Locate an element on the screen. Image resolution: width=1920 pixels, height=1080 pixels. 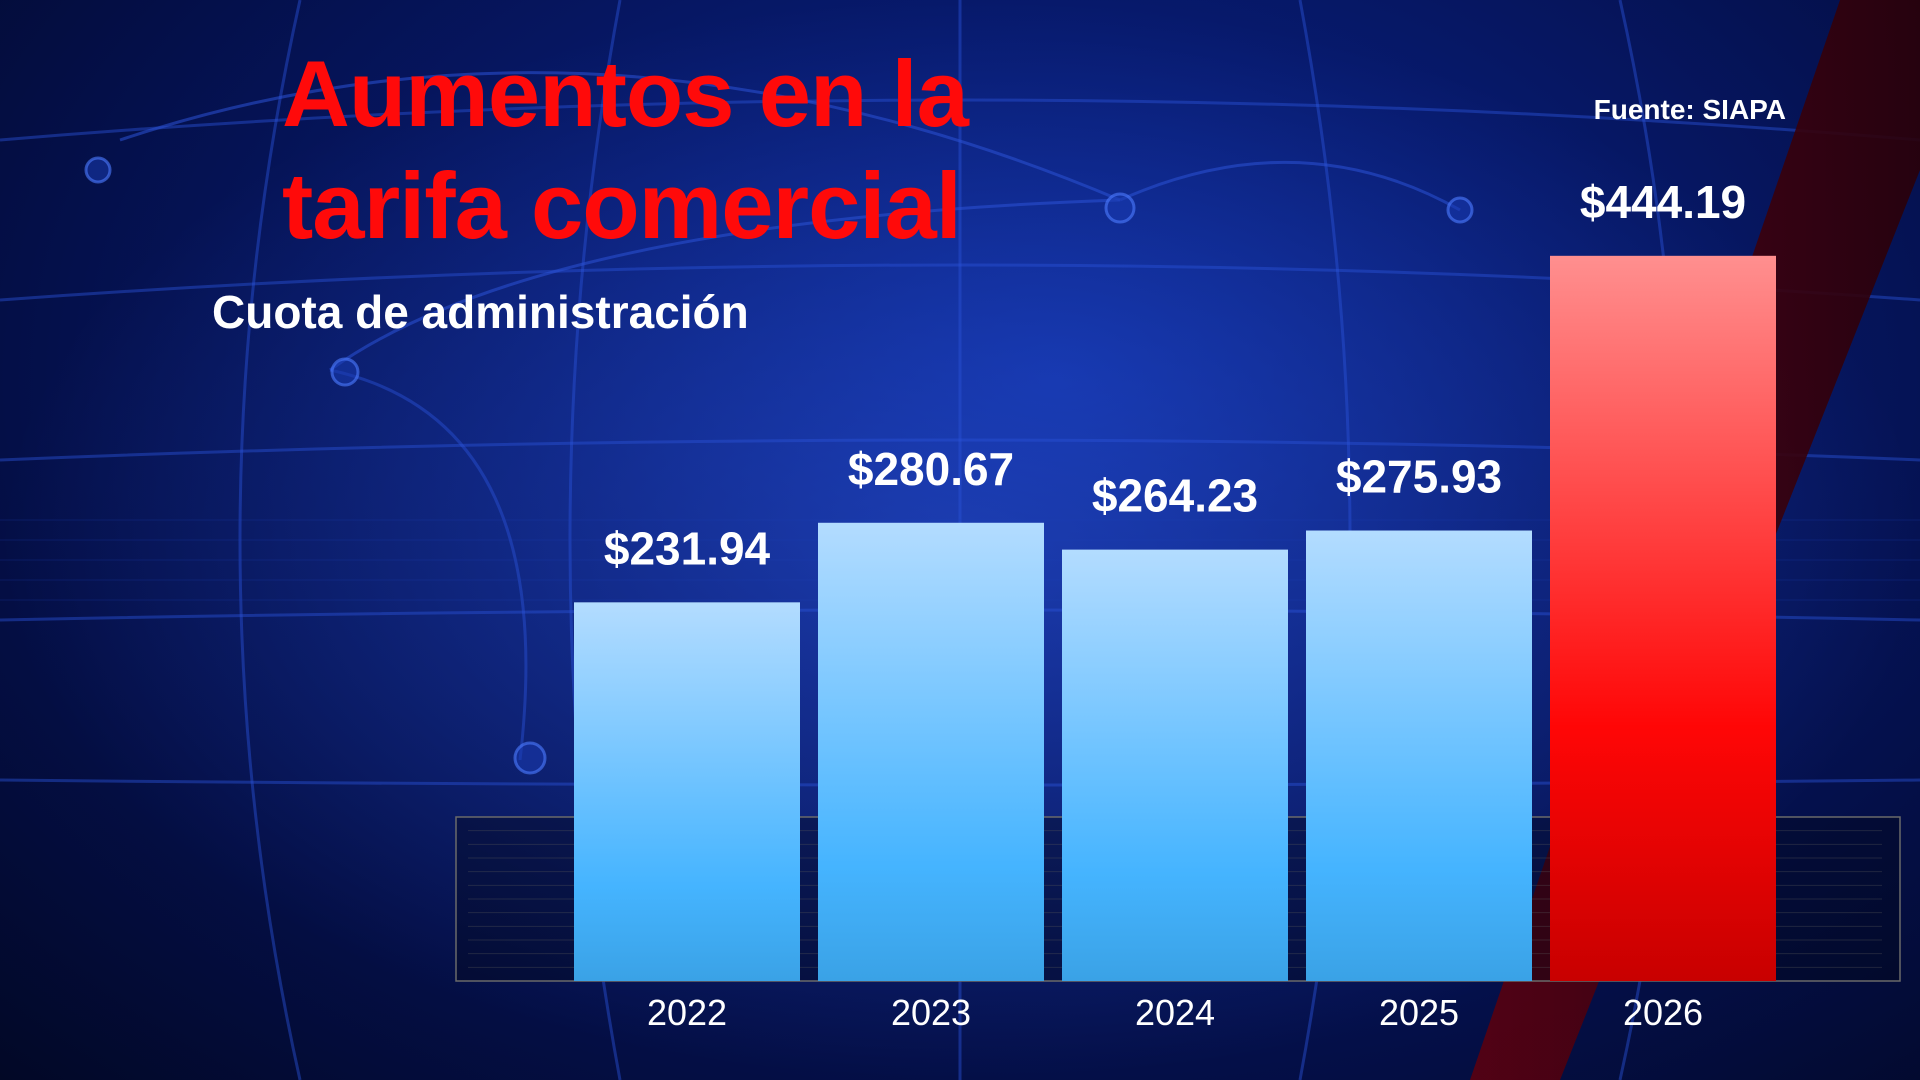
category-label-2023: 2023 is located at coordinates (931, 1012).